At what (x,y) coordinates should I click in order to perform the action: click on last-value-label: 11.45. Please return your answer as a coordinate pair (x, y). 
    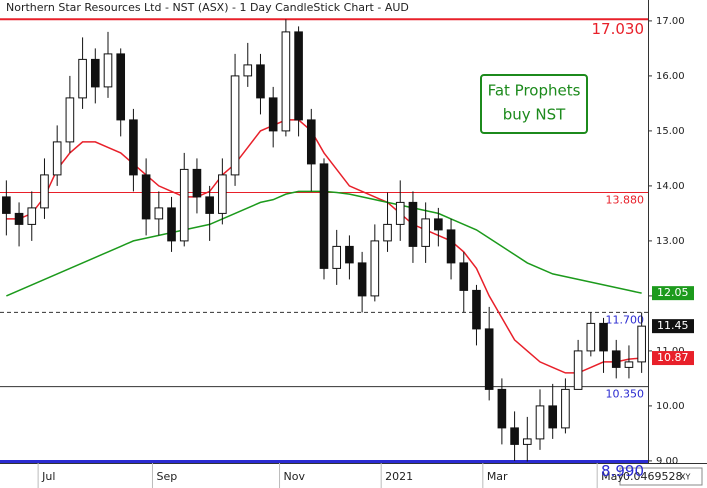
    Looking at the image, I should click on (673, 325).